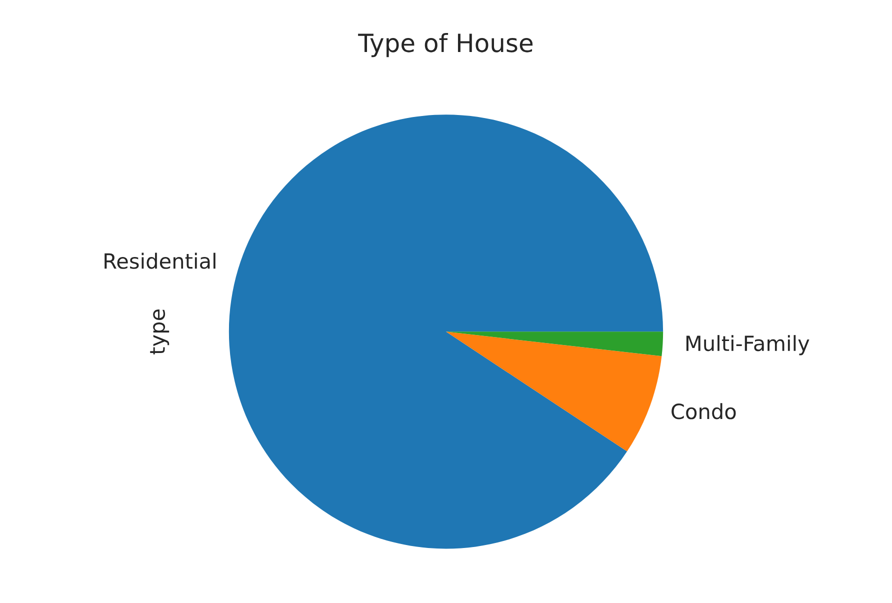 This screenshot has height=603, width=892. What do you see at coordinates (704, 411) in the screenshot?
I see `slice-label: Condo` at bounding box center [704, 411].